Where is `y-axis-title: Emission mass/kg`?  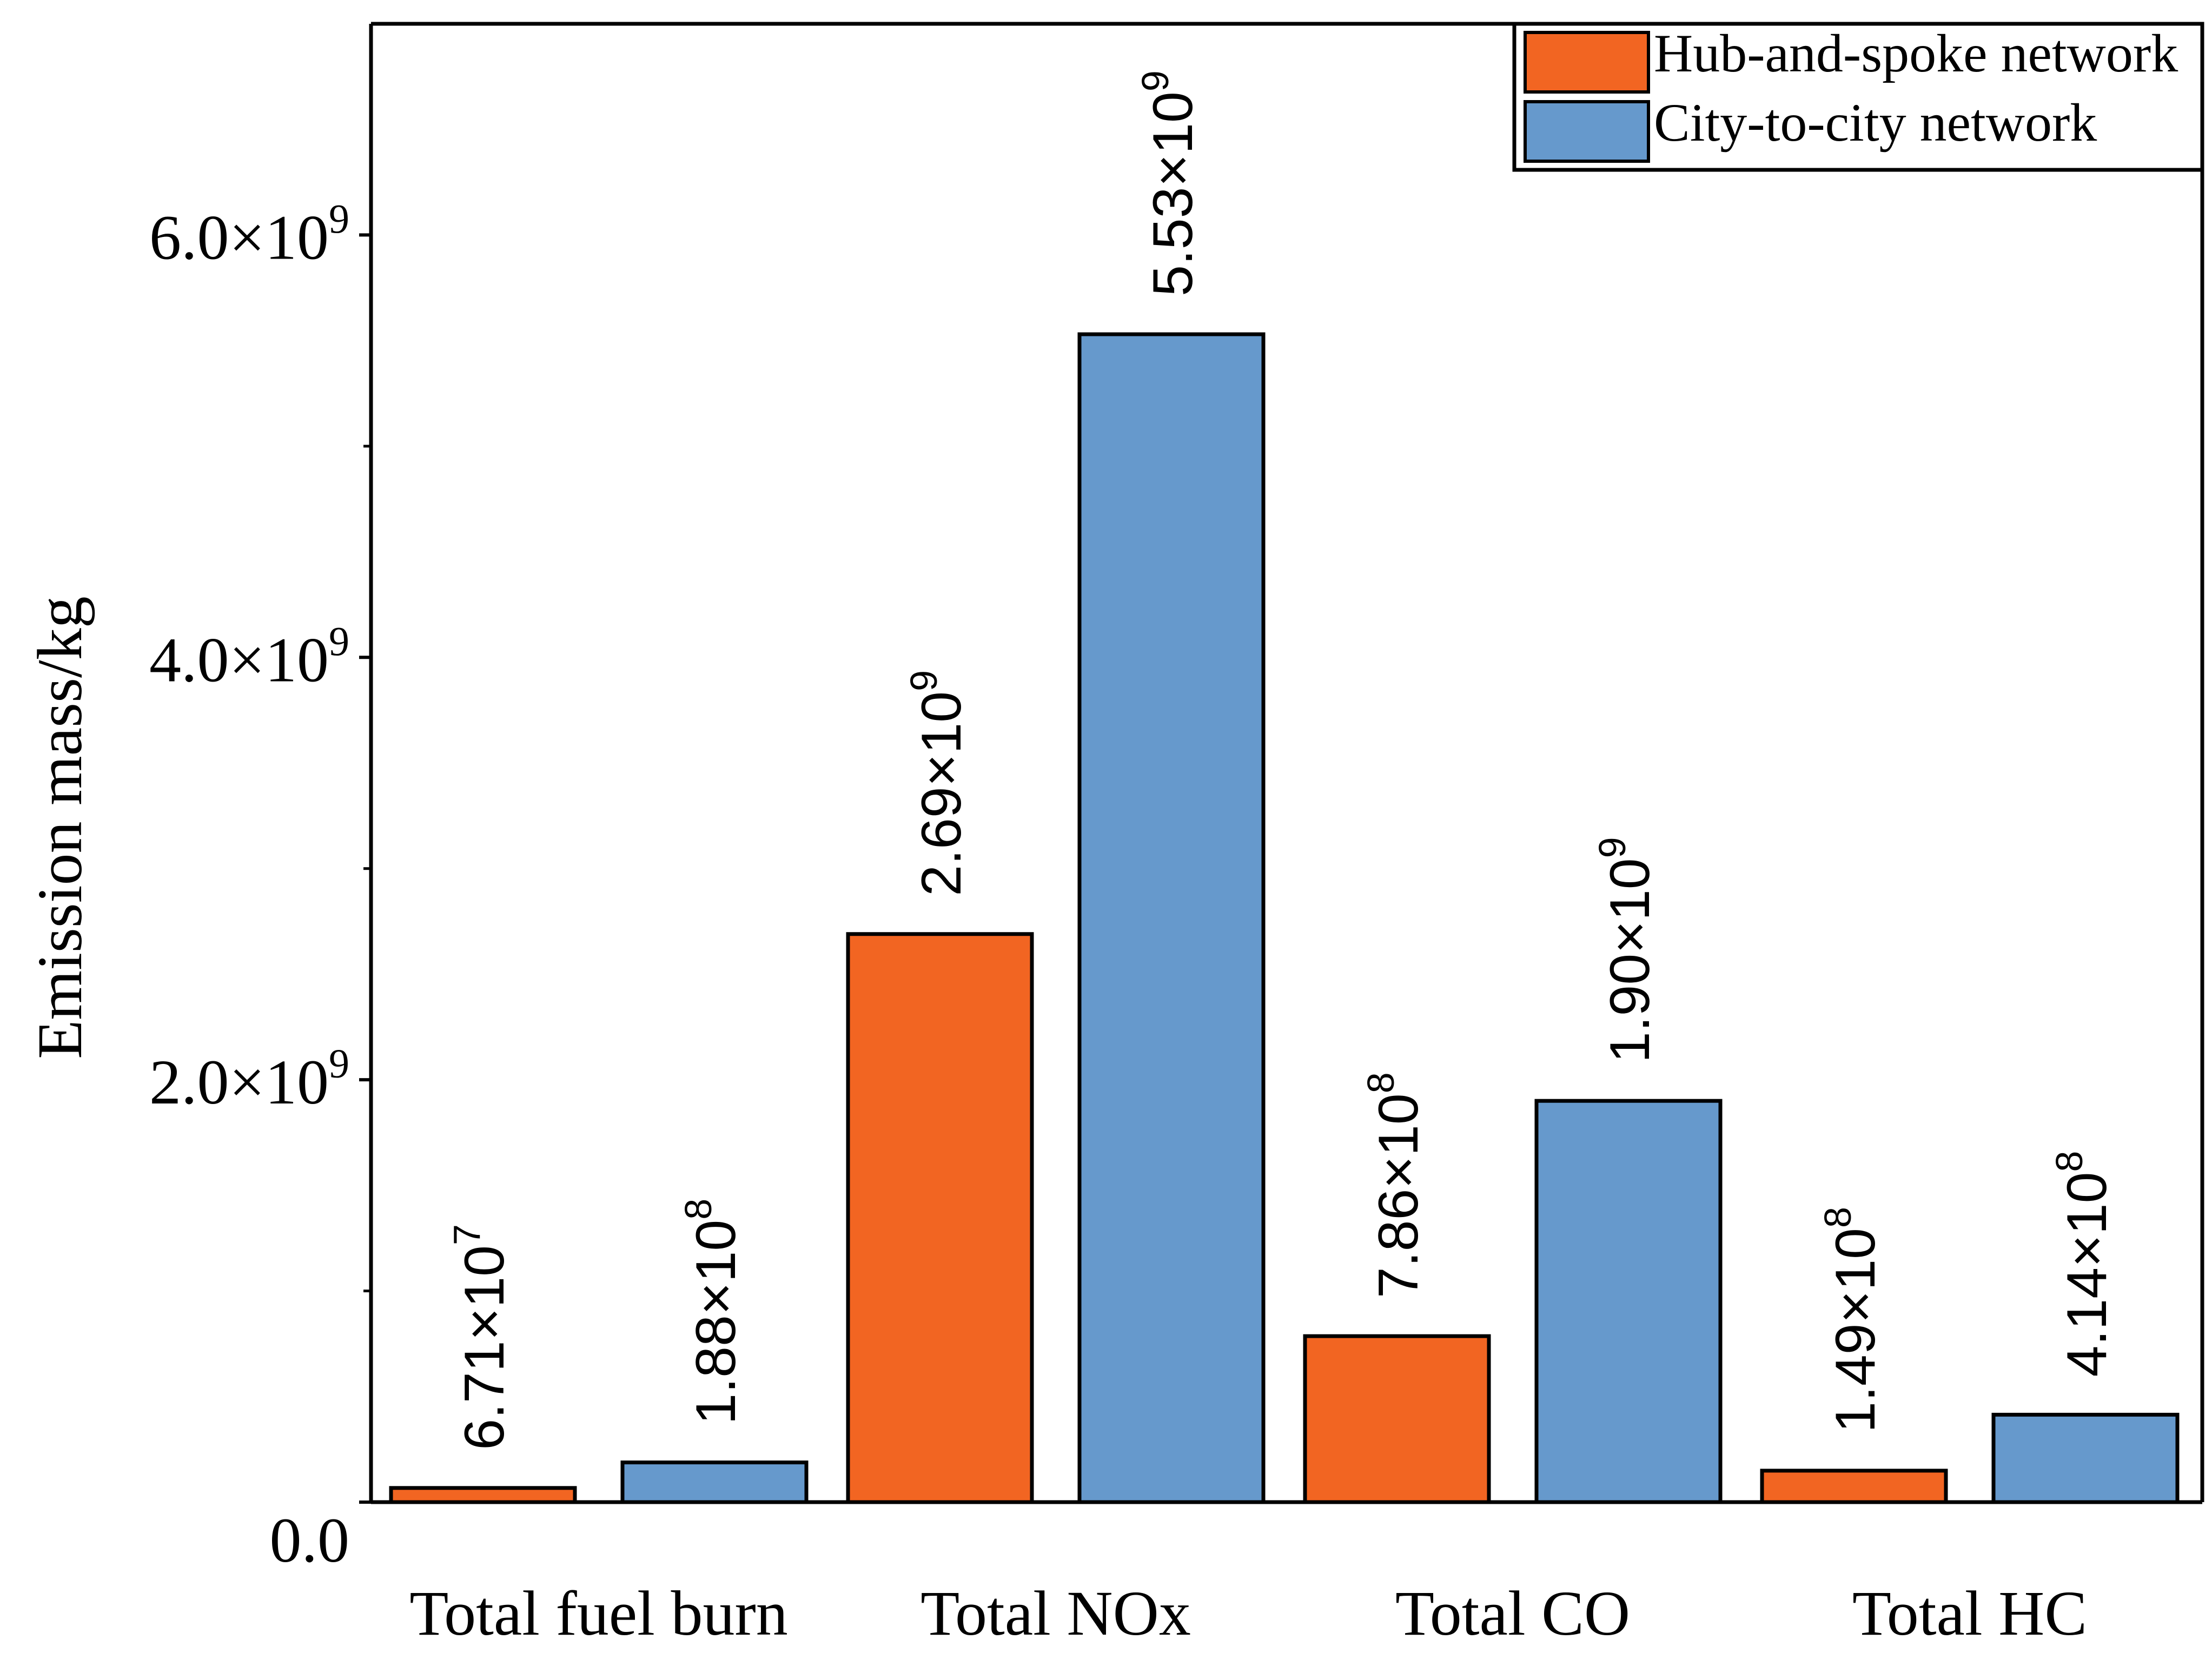 y-axis-title: Emission mass/kg is located at coordinates (59, 827).